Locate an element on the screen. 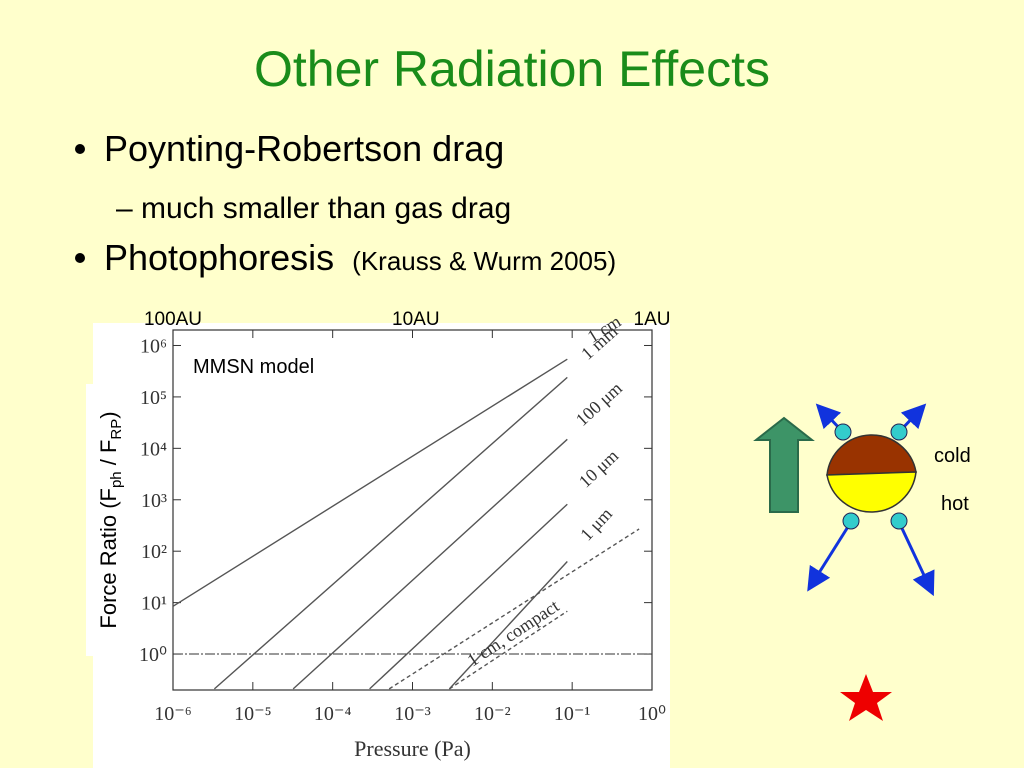  bullet-text: Photophoresis is located at coordinates (219, 257).